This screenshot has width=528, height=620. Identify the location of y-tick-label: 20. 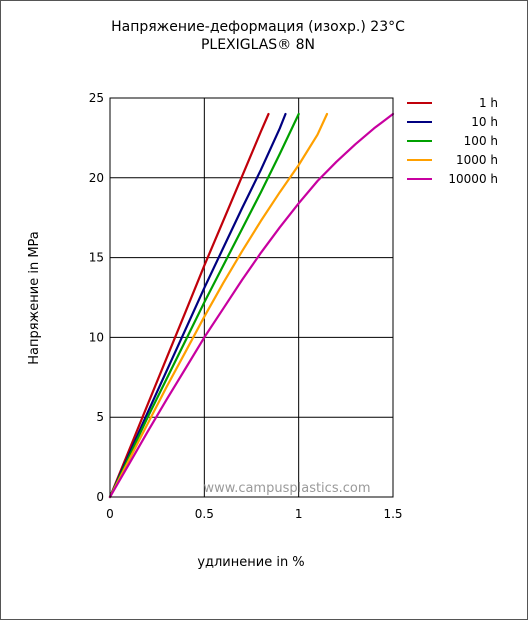
(96, 178).